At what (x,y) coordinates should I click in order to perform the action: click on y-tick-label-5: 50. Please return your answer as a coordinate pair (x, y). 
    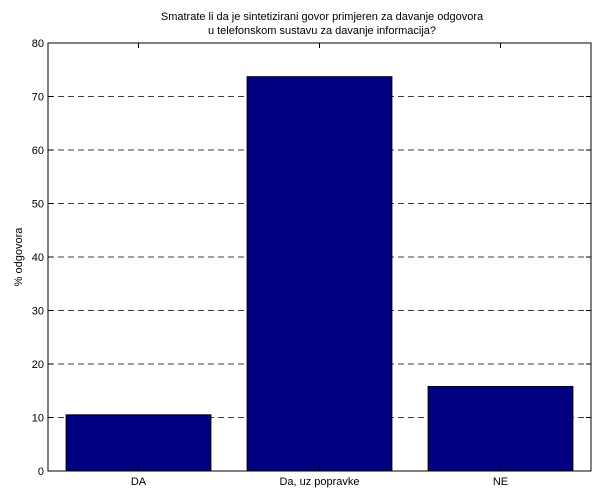
    Looking at the image, I should click on (38, 205).